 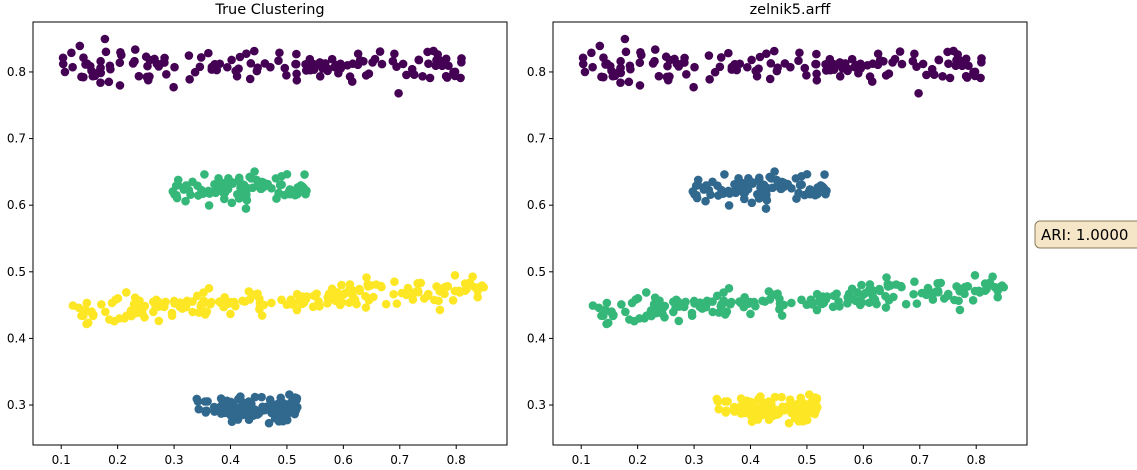 I want to click on ari-annotation: ARI: 1.0000, so click(x=1085, y=234).